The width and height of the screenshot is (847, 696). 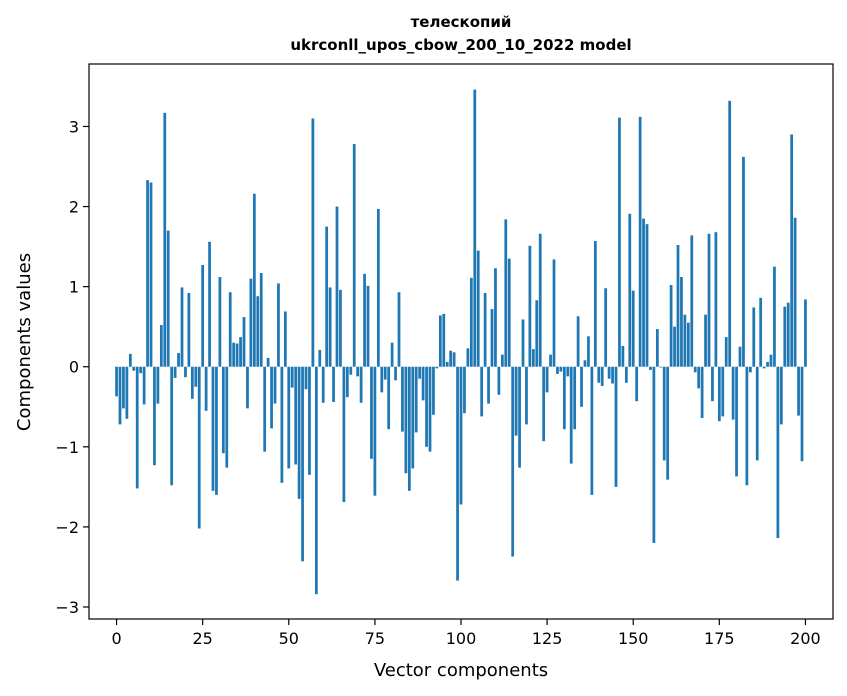 I want to click on x-tick-label: 75, so click(x=375, y=638).